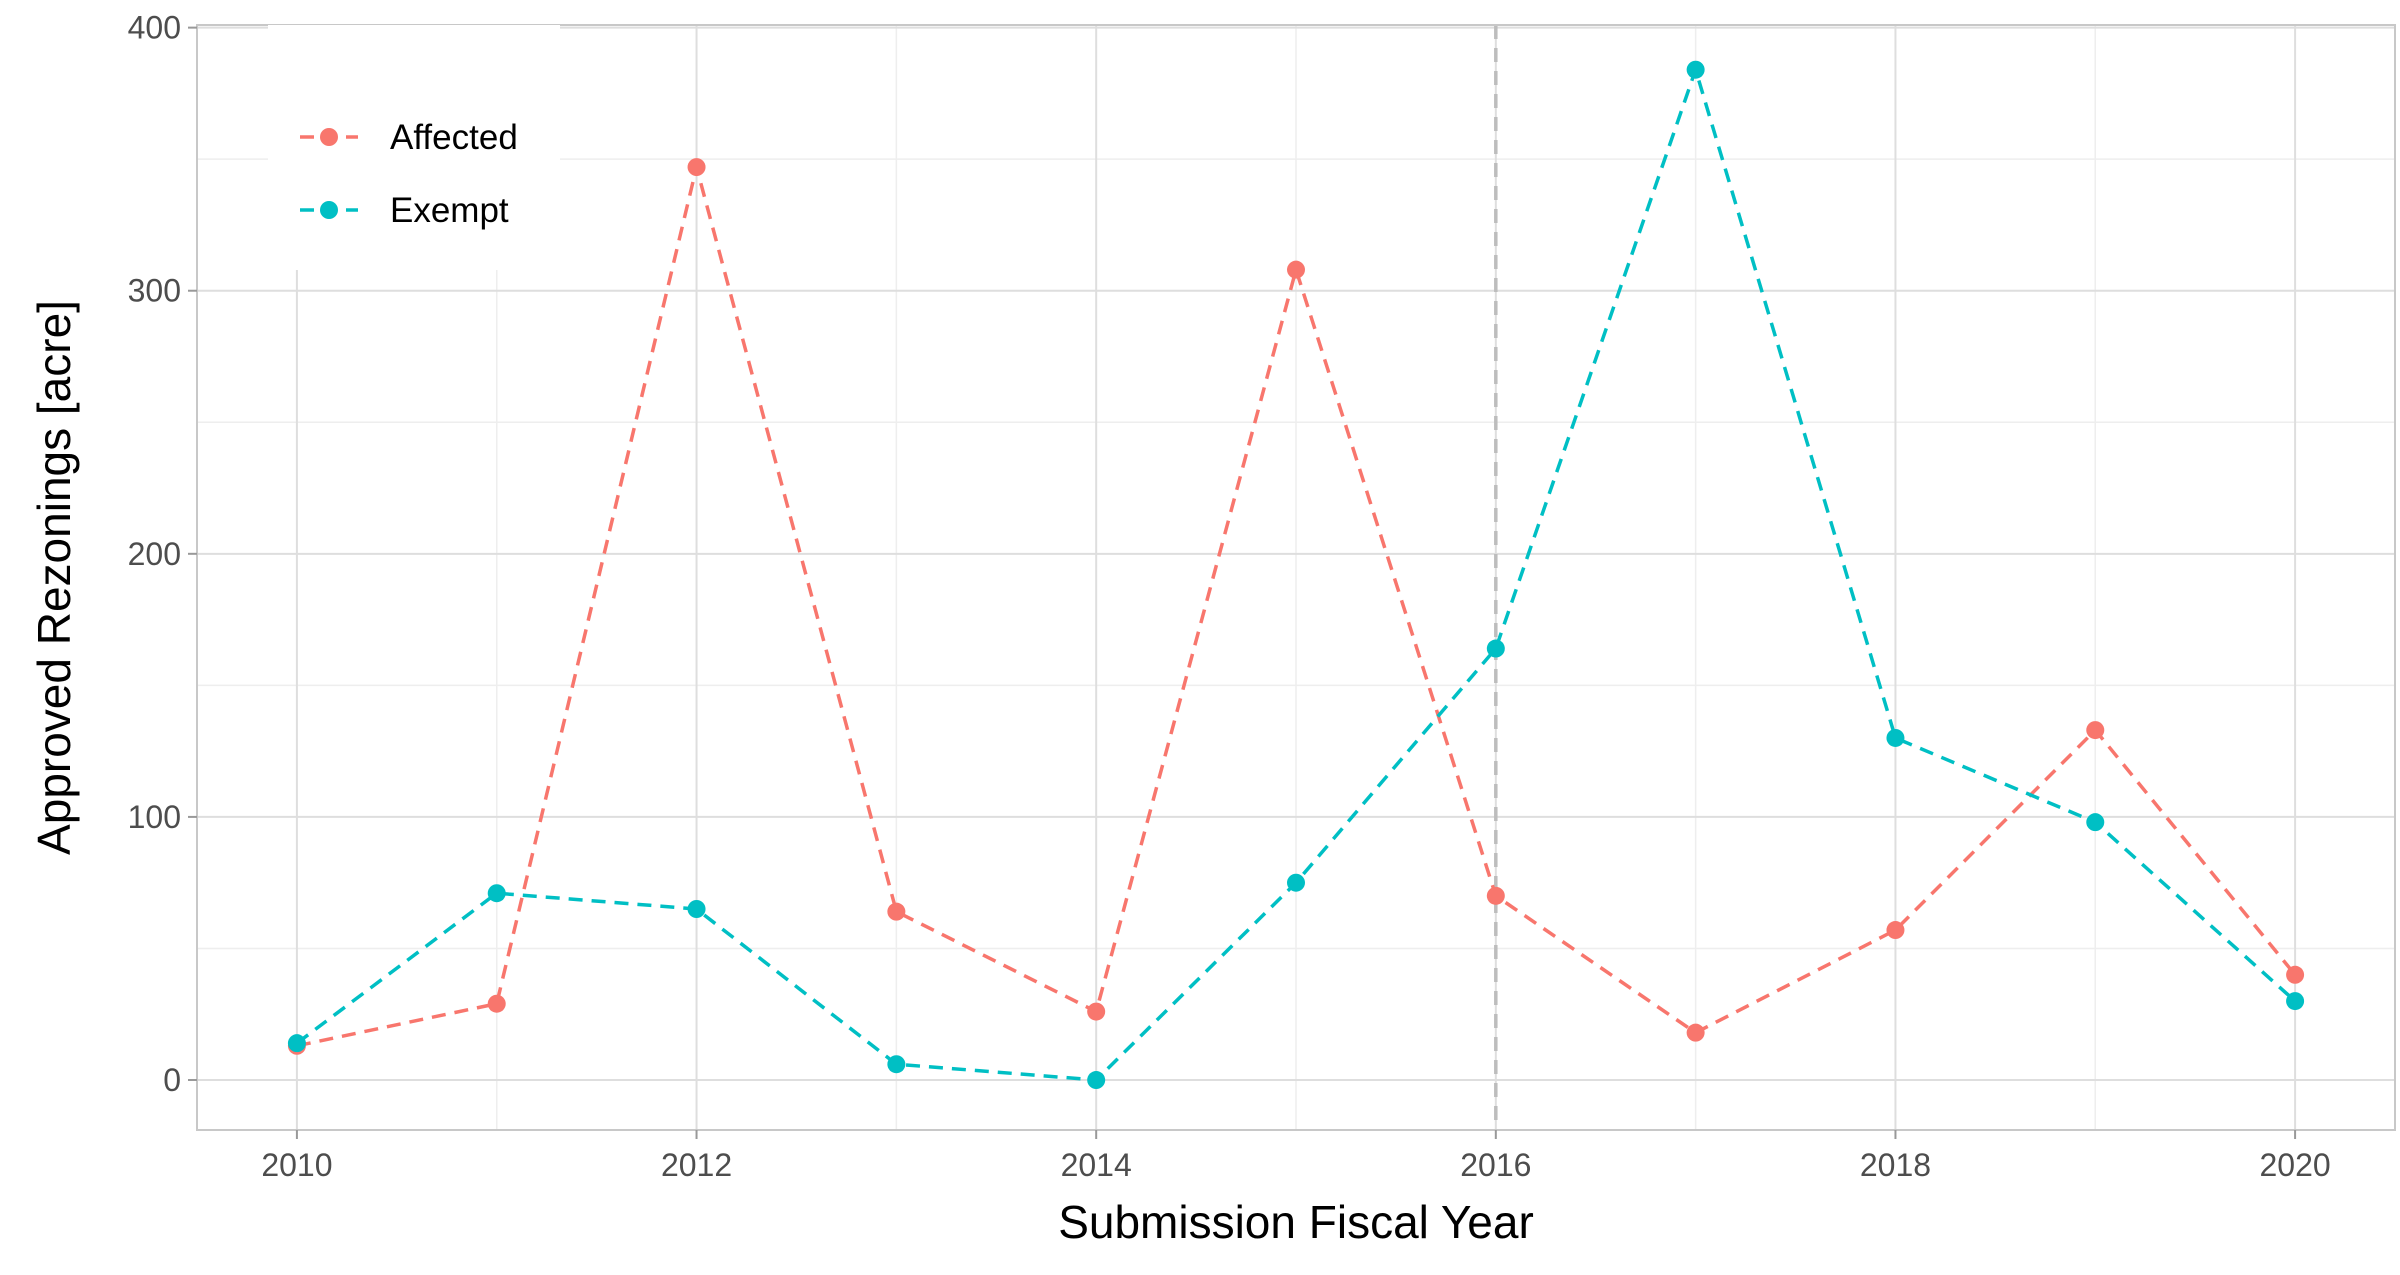  Describe the element at coordinates (449, 210) in the screenshot. I see `legend-label-exempt: Exempt` at that location.